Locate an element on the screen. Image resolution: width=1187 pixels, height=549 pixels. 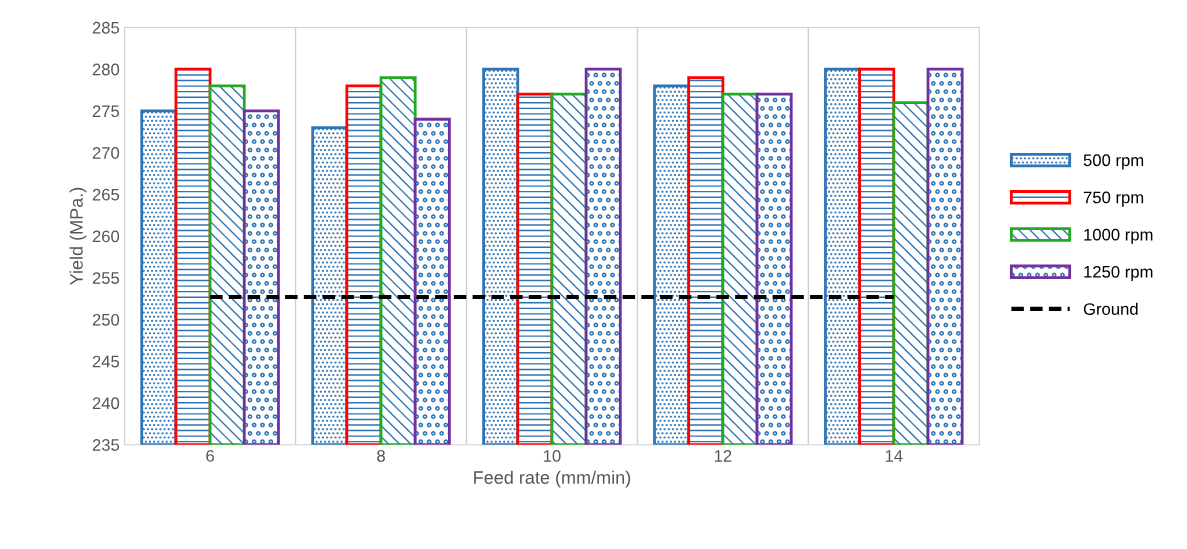
x-tick-label: 8 is located at coordinates (381, 455).